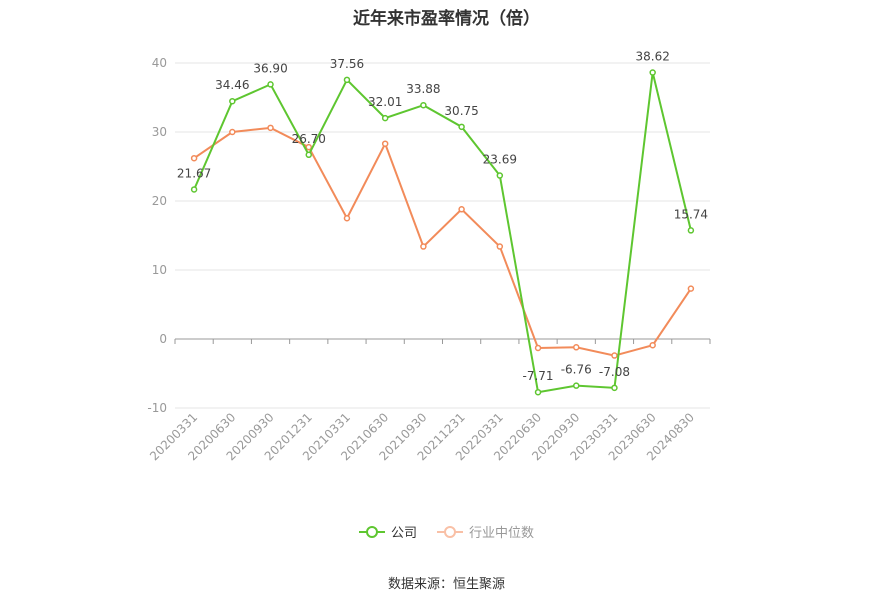 Image resolution: width=893 pixels, height=603 pixels. I want to click on data-label: 34.46, so click(232, 85).